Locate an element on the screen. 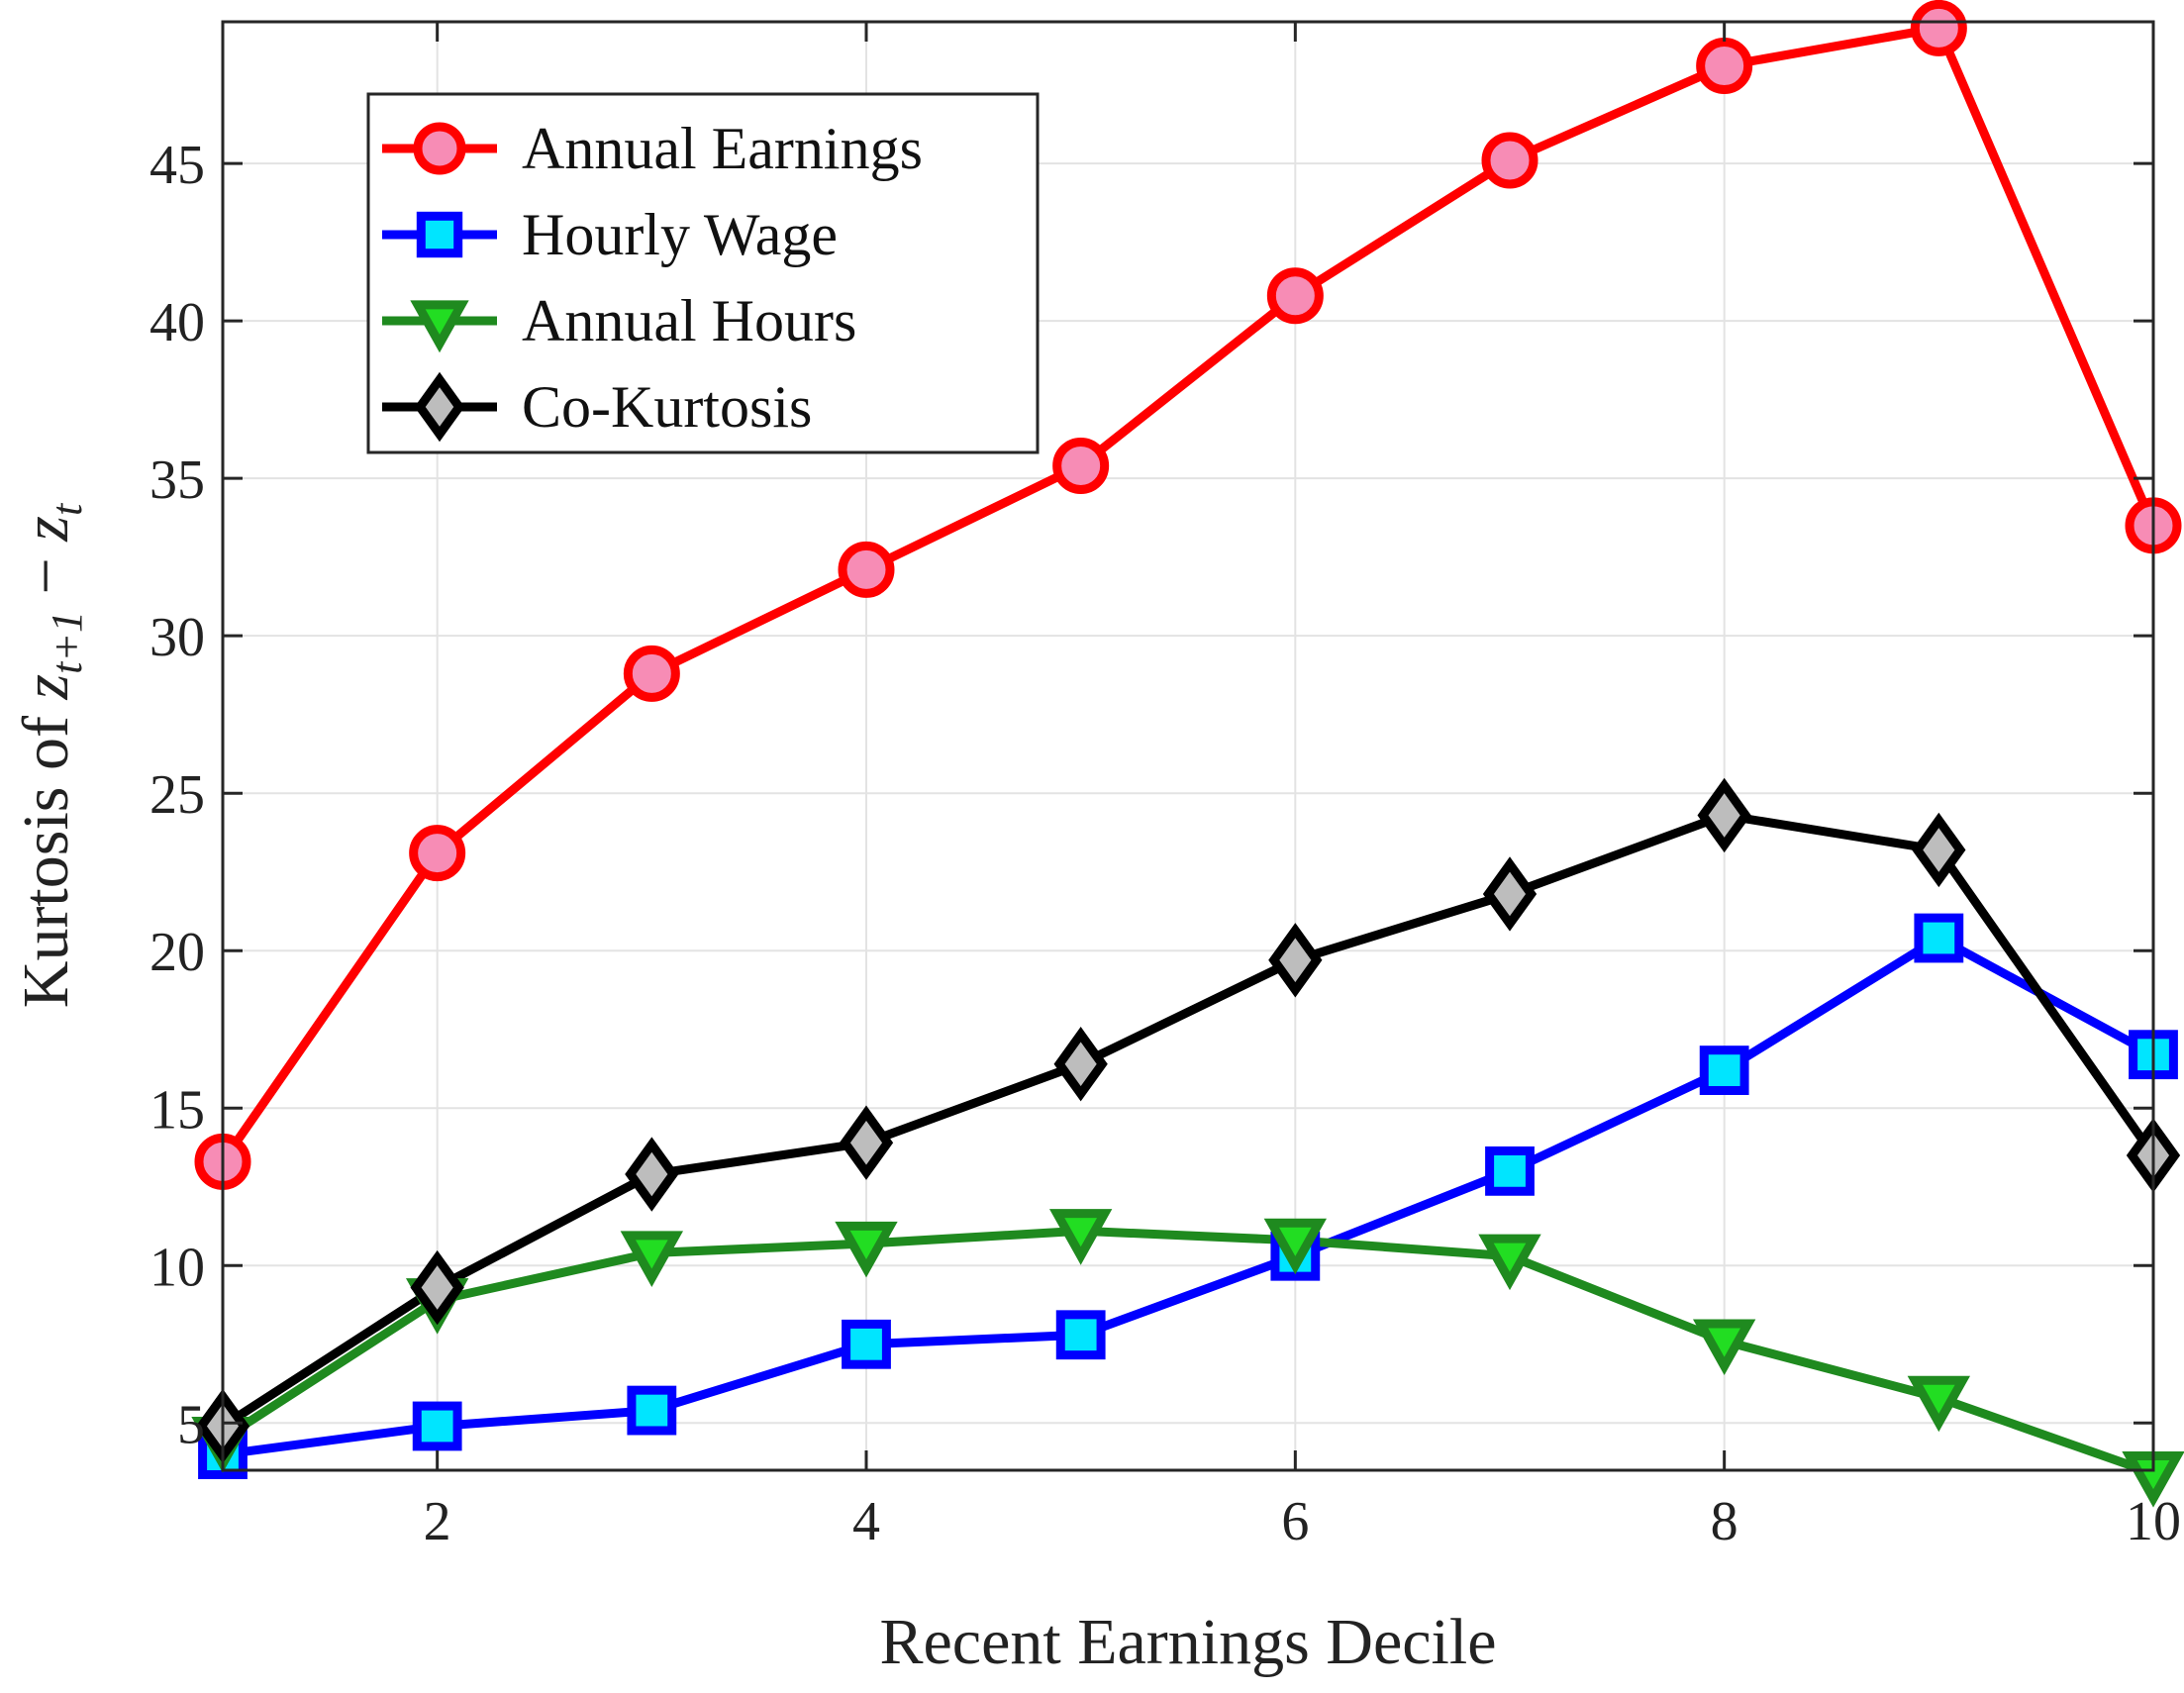 This screenshot has height=1693, width=2184. y-tick-label: 30 is located at coordinates (177, 637).